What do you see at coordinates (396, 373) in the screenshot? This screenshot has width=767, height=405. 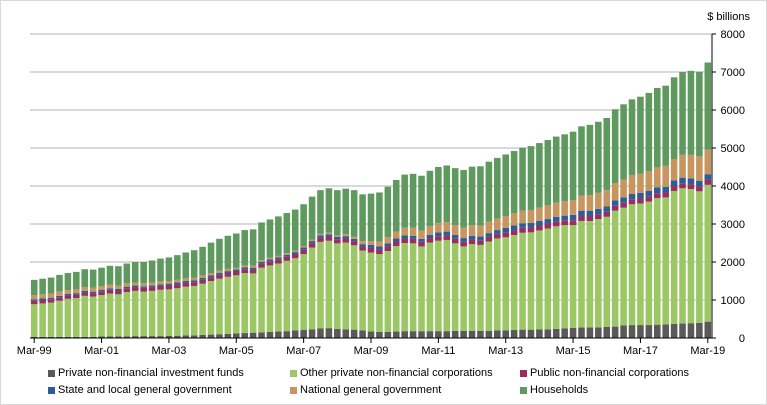 I see `legend-label: Other private non-financial corporations` at bounding box center [396, 373].